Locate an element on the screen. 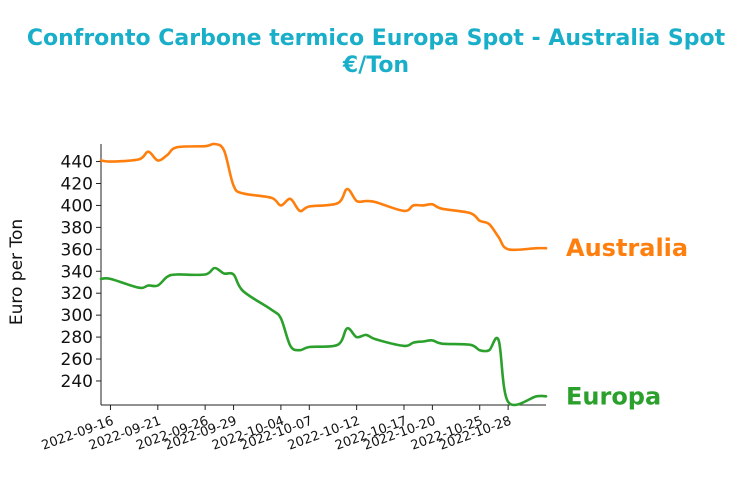 The height and width of the screenshot is (504, 752). y-tick-label: 260 is located at coordinates (77, 360).